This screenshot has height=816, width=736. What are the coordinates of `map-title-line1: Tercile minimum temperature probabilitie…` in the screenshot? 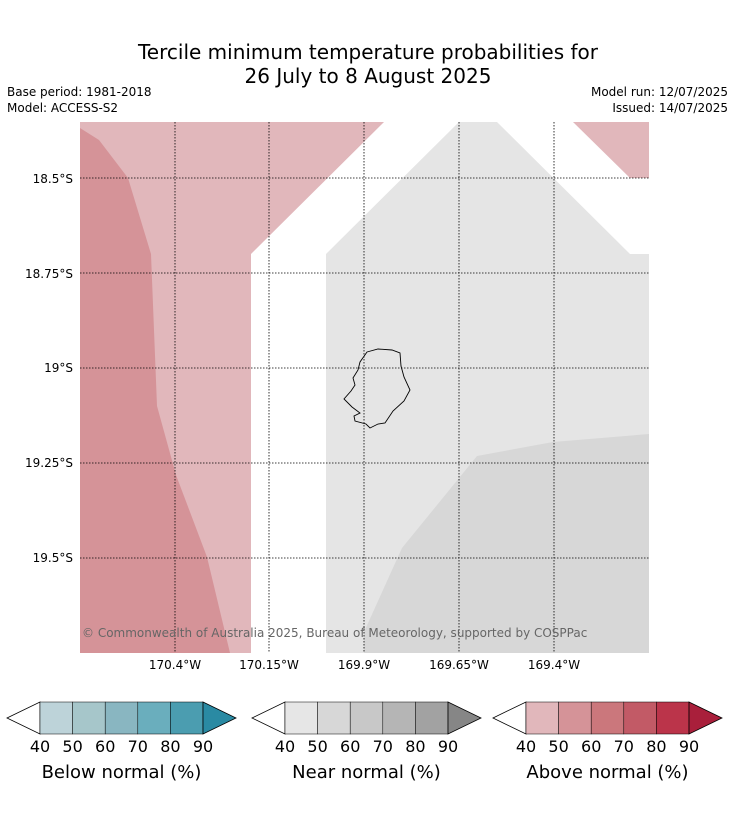 It's located at (368, 52).